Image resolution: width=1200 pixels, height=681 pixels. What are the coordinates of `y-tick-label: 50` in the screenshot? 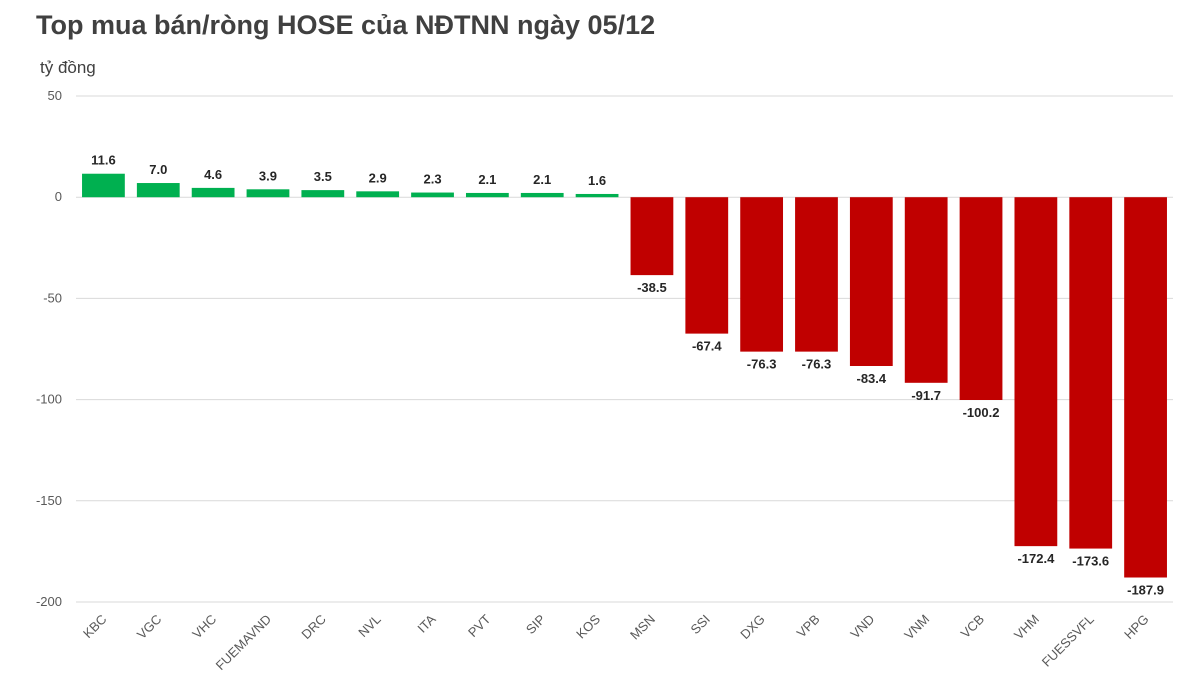 It's located at (55, 95).